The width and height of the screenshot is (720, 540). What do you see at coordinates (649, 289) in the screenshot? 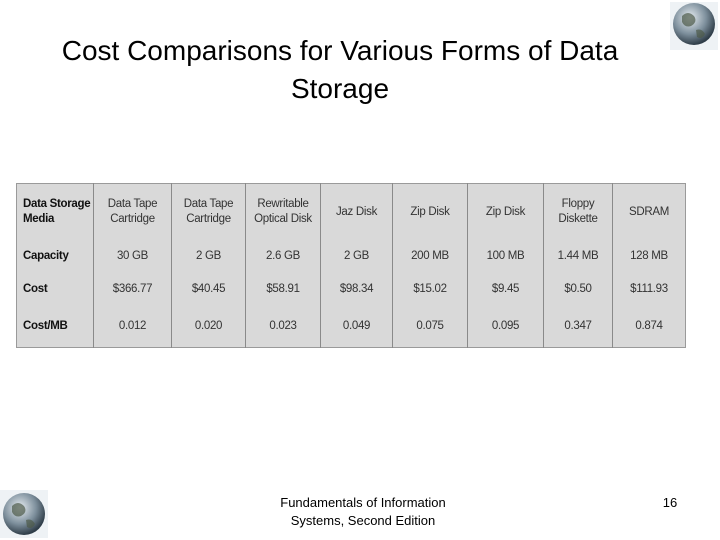
I see `table-cell: $111.93` at bounding box center [649, 289].